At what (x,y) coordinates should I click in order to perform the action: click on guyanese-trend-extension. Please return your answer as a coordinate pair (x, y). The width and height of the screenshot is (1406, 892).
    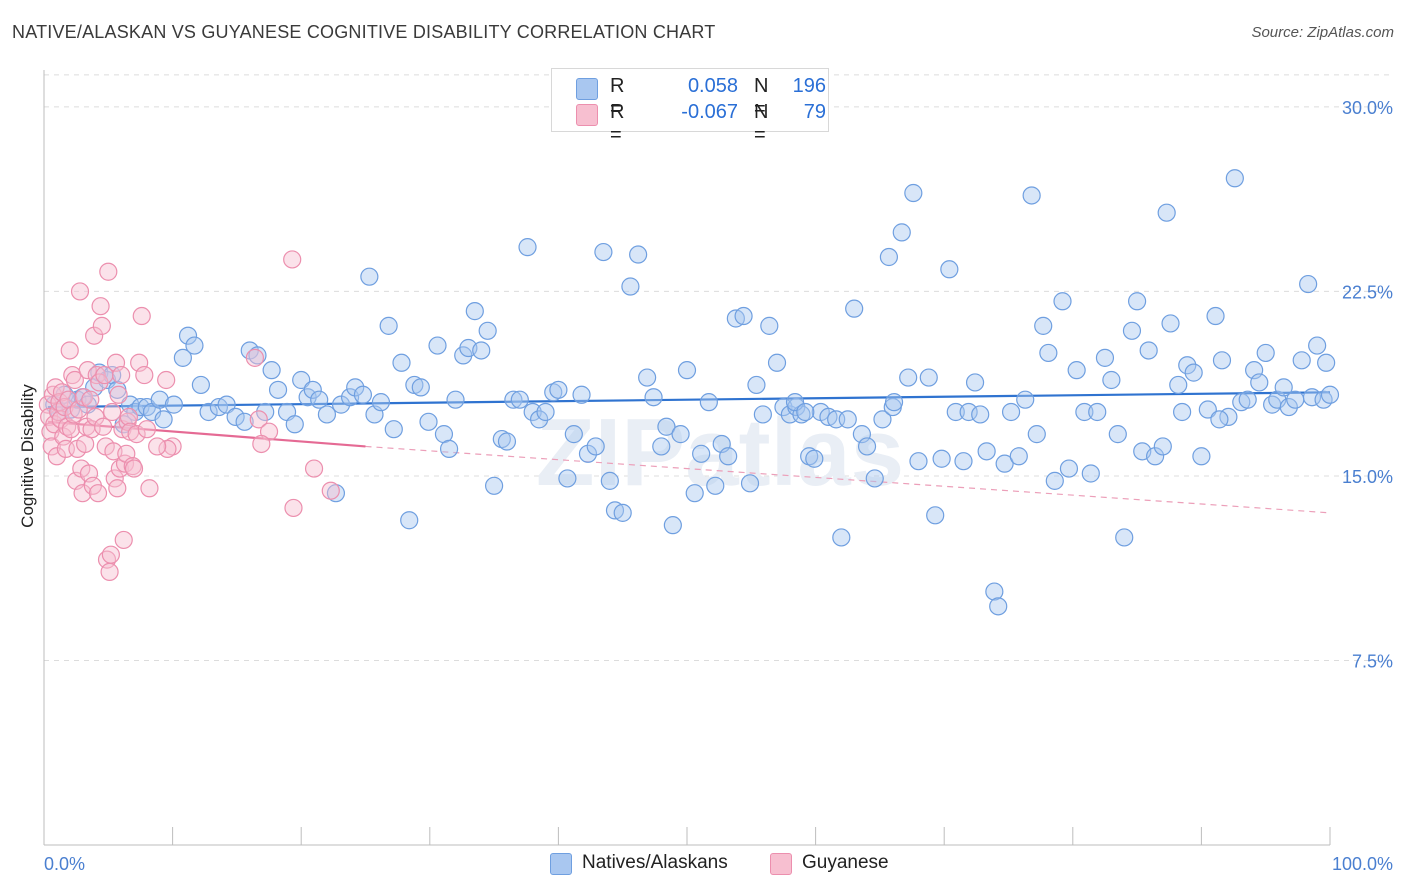
    Looking at the image, I should click on (848, 479).